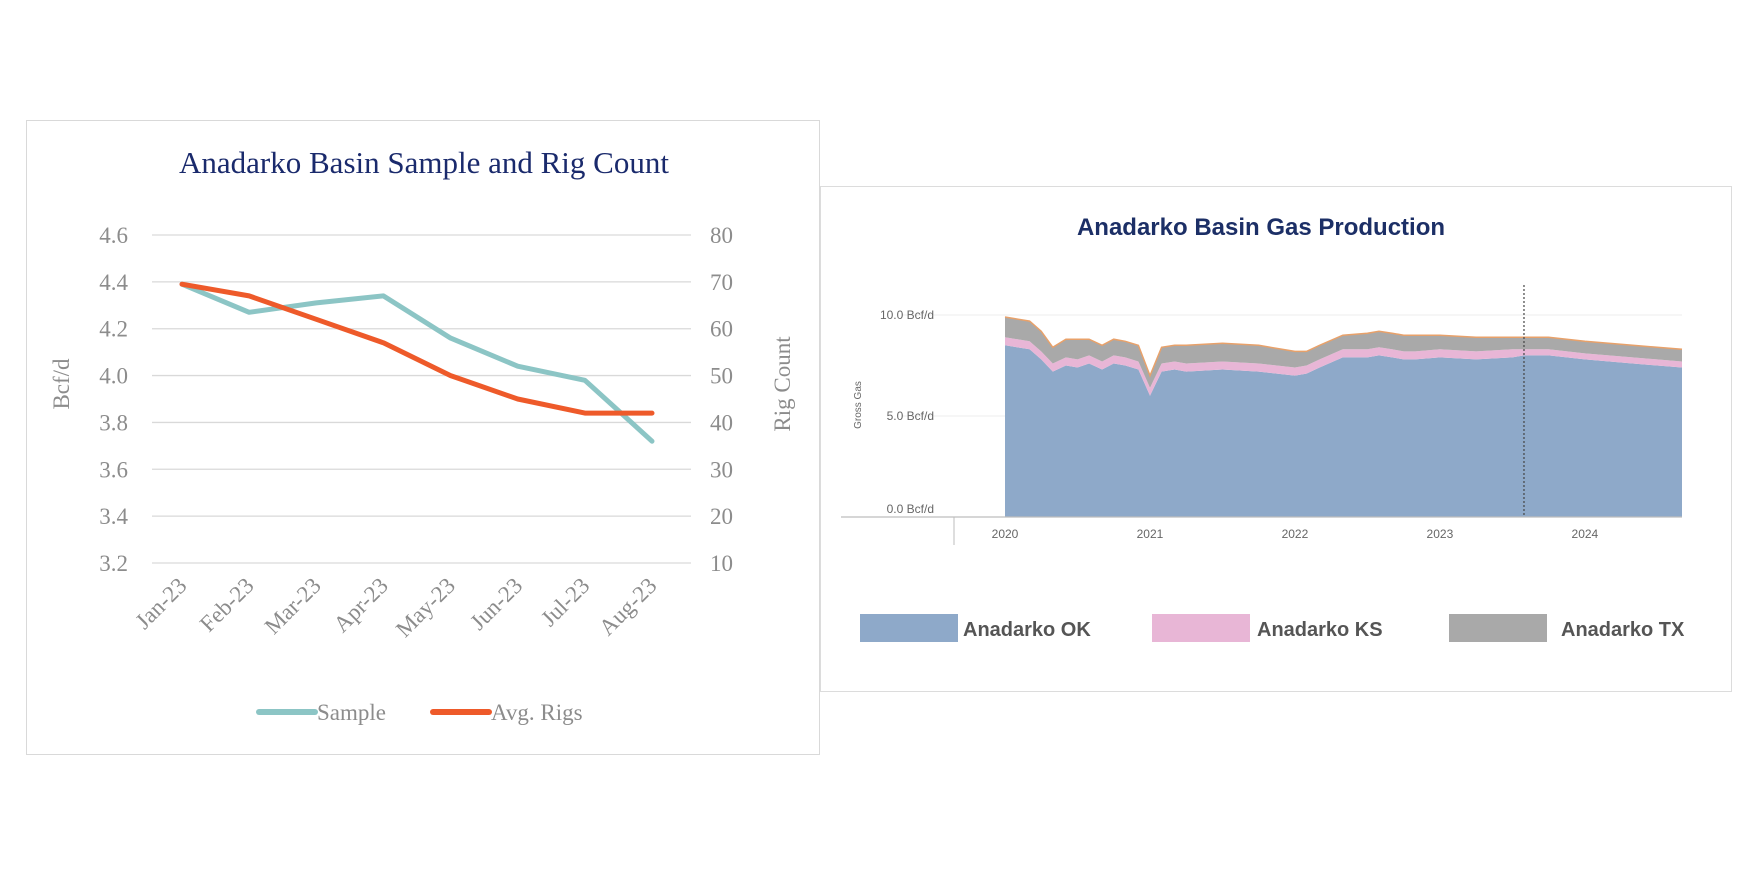  I want to click on y-tick-label: 10.0 Bcf/d, so click(907, 315).